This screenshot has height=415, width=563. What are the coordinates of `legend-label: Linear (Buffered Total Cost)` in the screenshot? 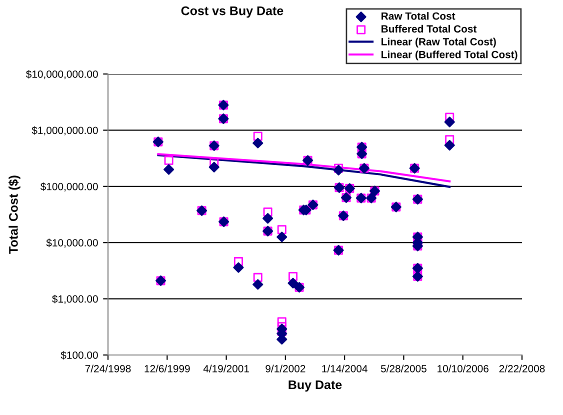 It's located at (450, 55).